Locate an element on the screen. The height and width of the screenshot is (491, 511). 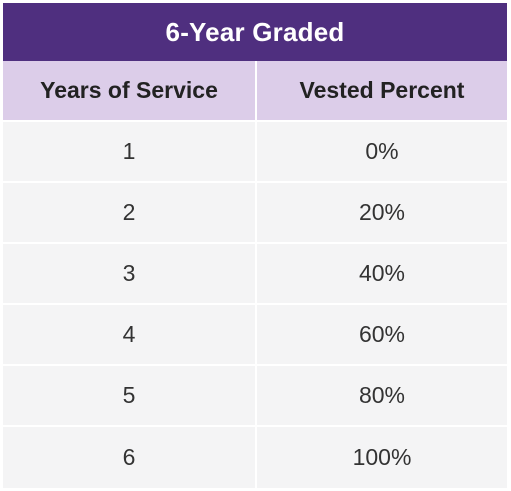
table-row: 5 80% is located at coordinates (255, 396).